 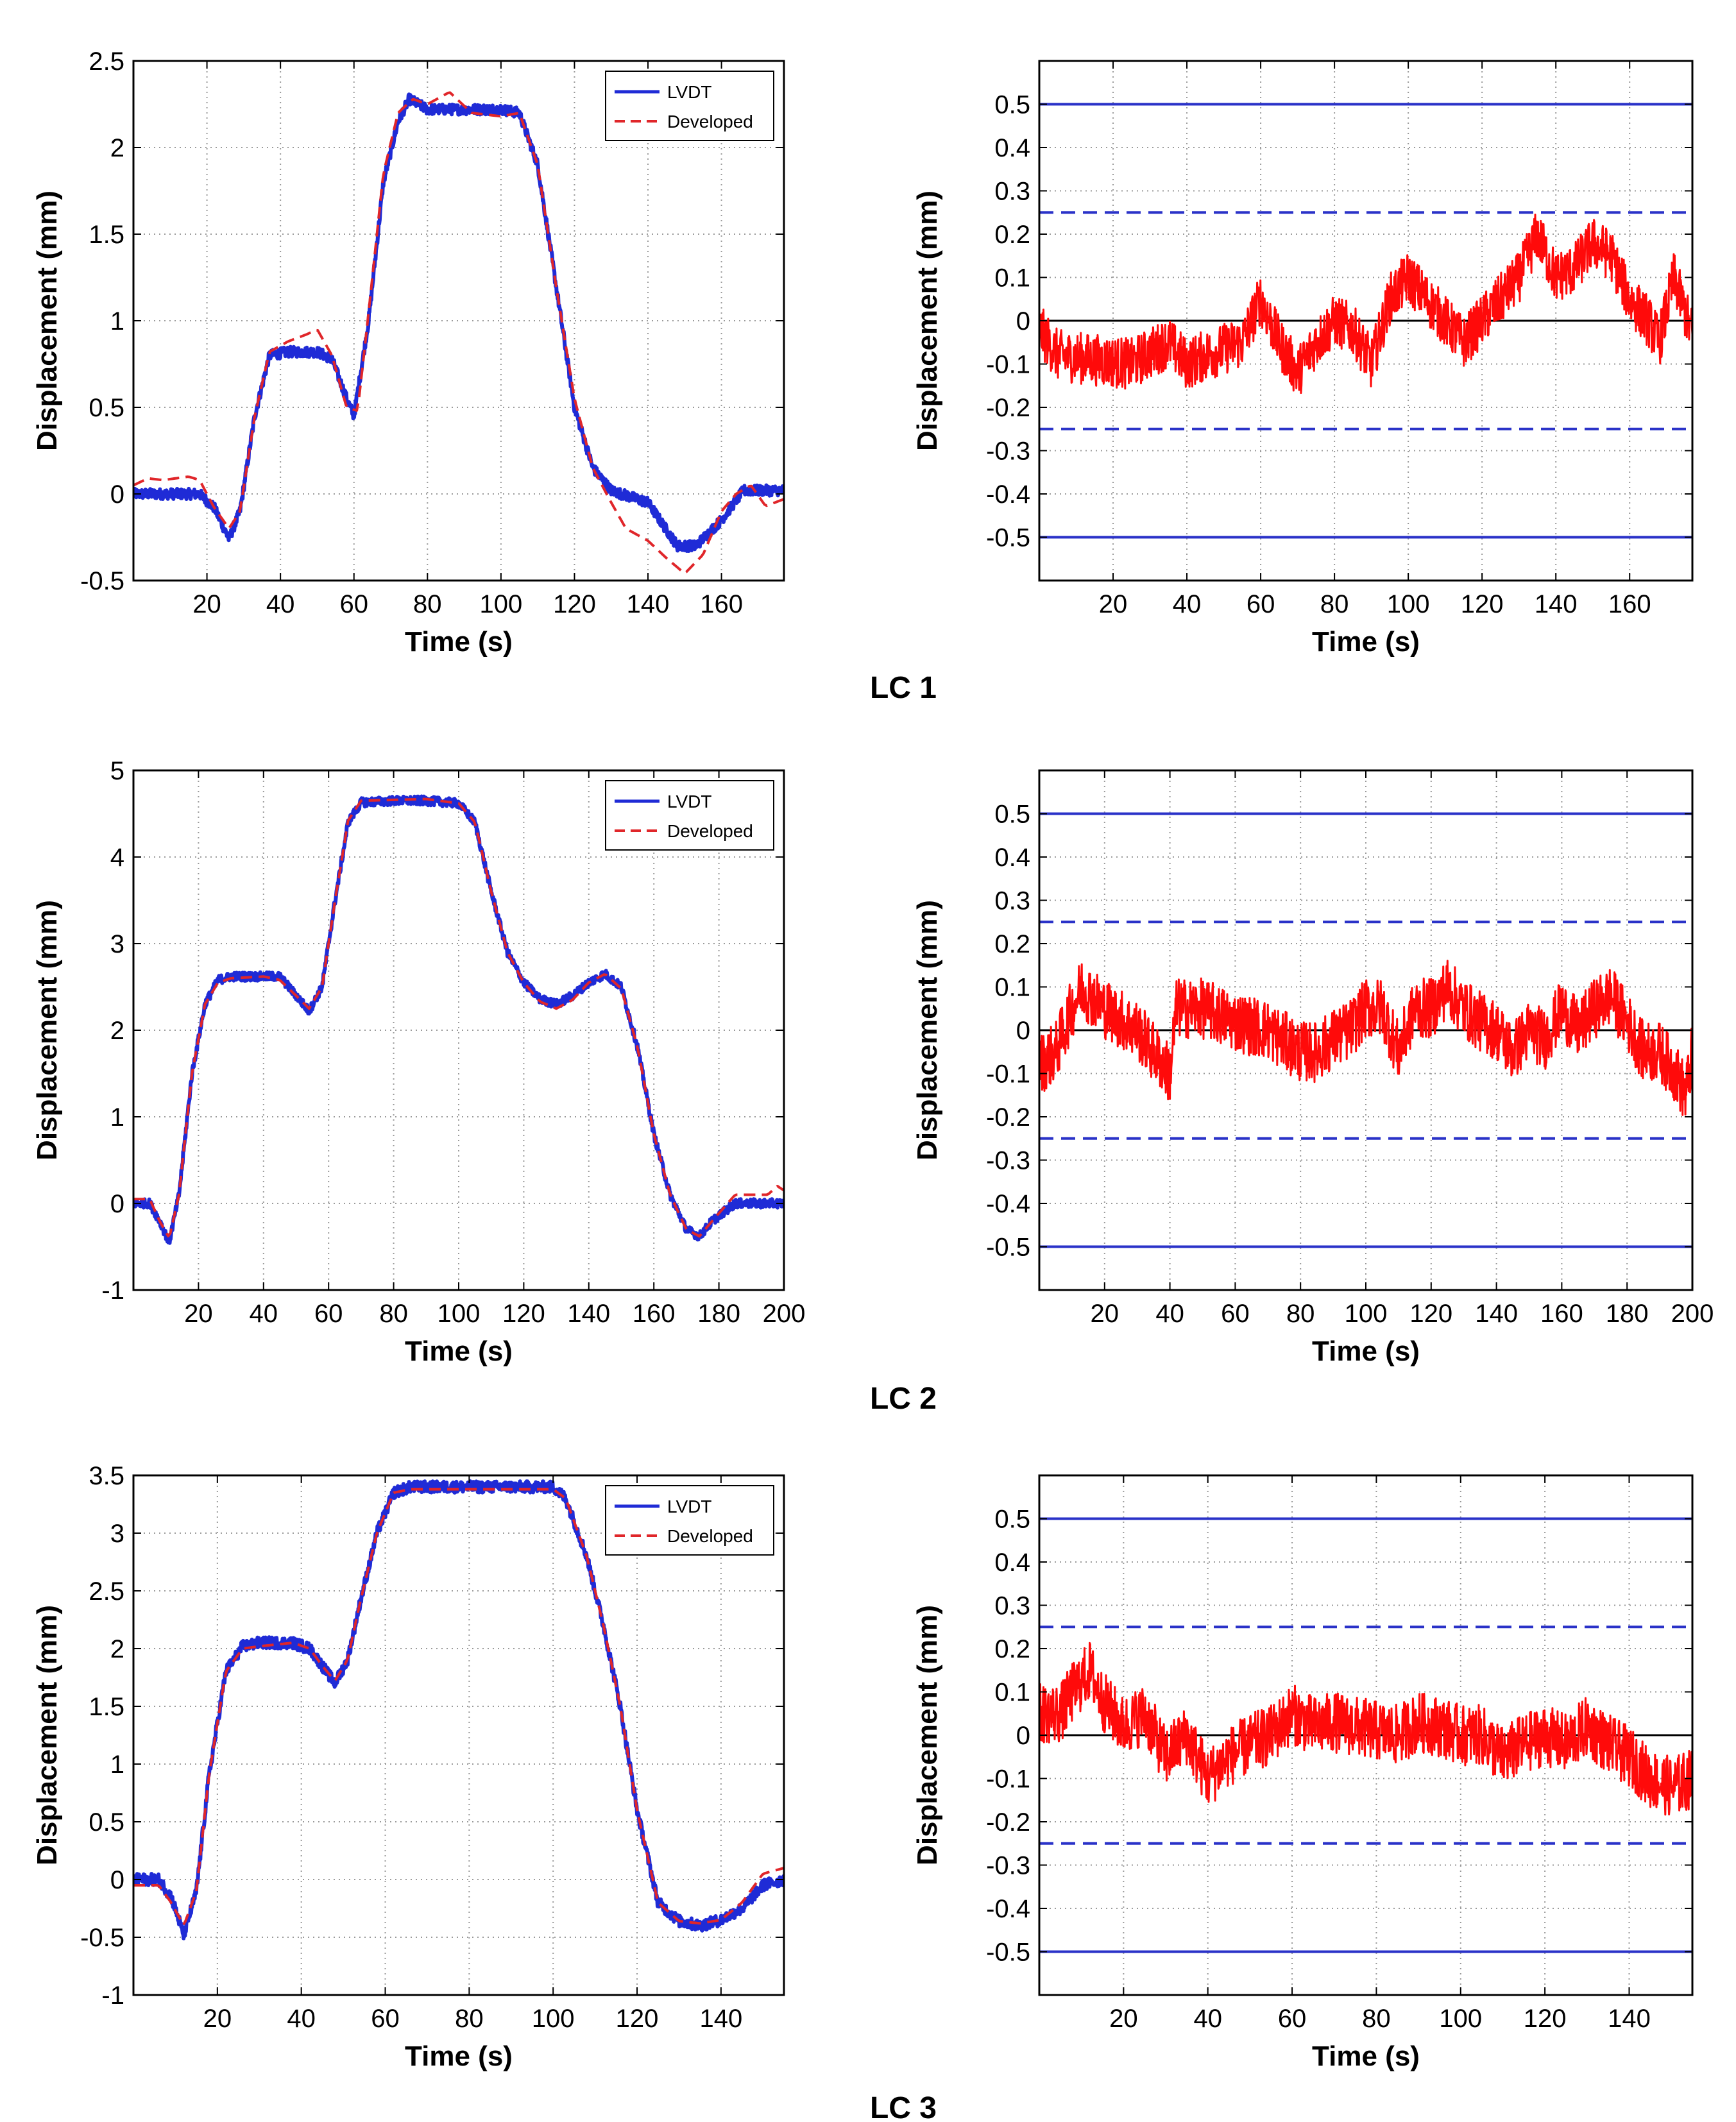 What do you see at coordinates (1627, 1314) in the screenshot?
I see `x-tick-label: 180` at bounding box center [1627, 1314].